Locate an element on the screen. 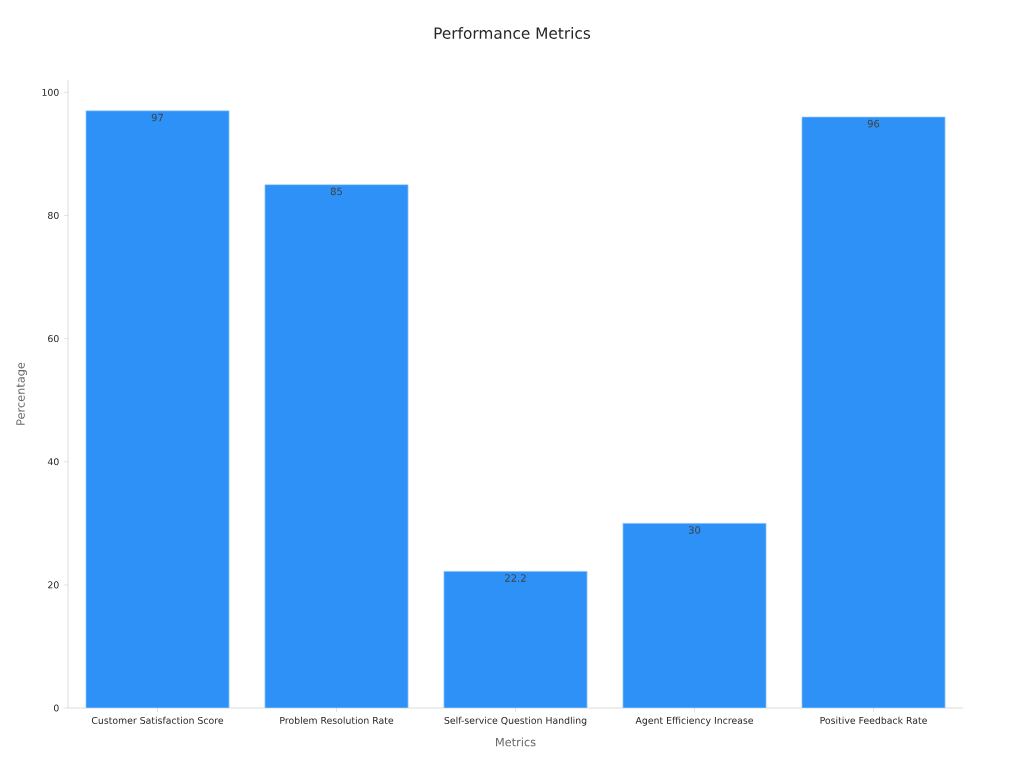  y-tick-label: 60 is located at coordinates (53, 339).